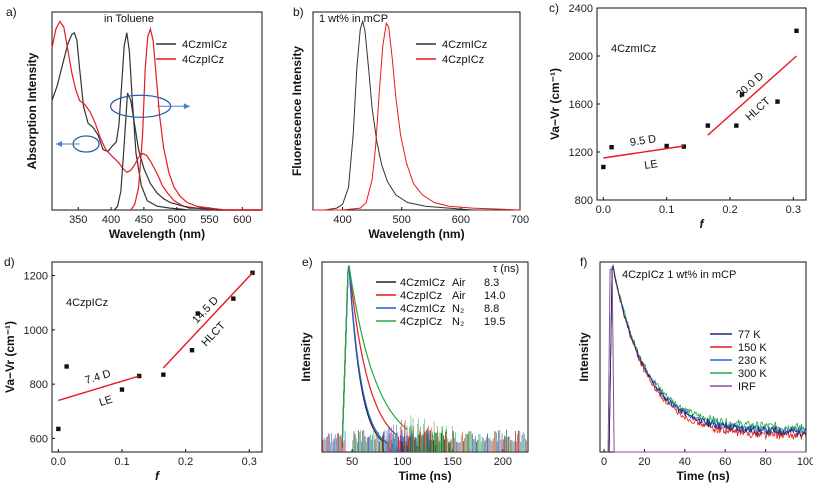  Describe the element at coordinates (584, 357) in the screenshot. I see `y-axis-label: Intensity` at that location.